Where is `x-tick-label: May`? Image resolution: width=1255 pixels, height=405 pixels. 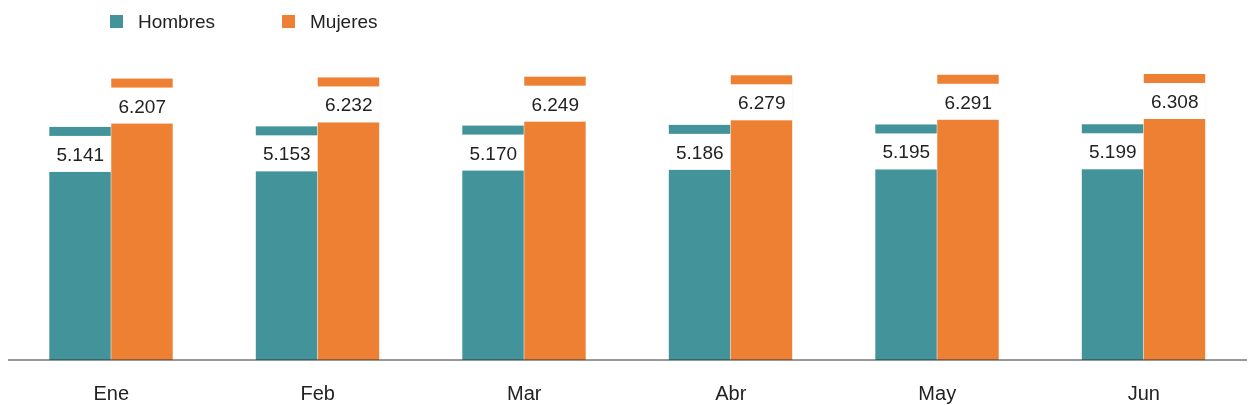 x-tick-label: May is located at coordinates (937, 393).